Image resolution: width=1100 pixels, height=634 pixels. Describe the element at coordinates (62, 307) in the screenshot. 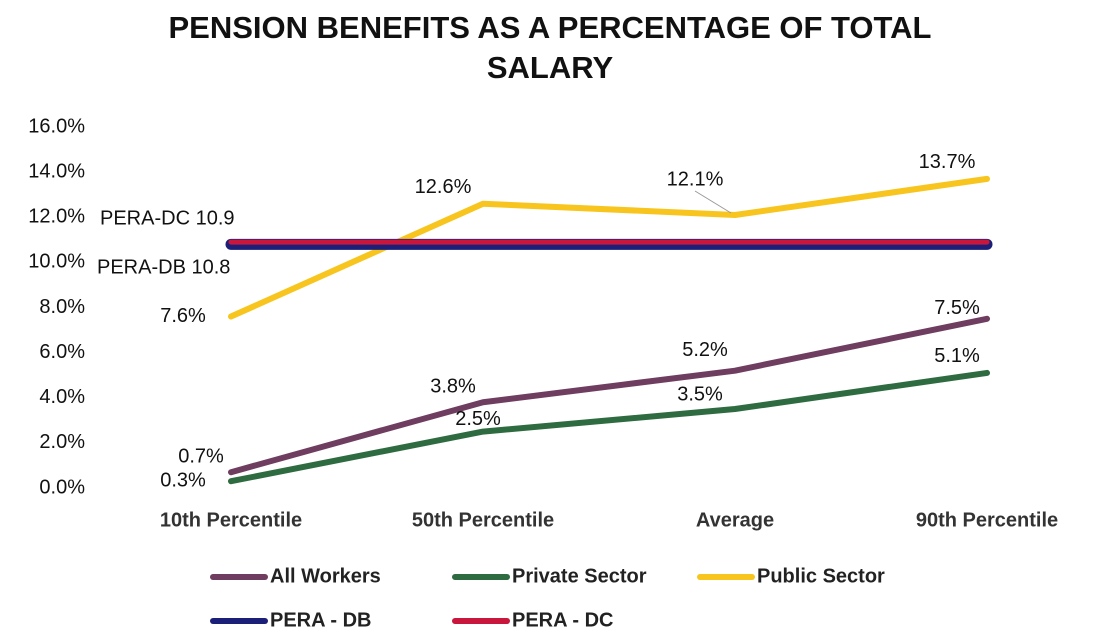

I see `y-tick-label: 8.0%` at that location.